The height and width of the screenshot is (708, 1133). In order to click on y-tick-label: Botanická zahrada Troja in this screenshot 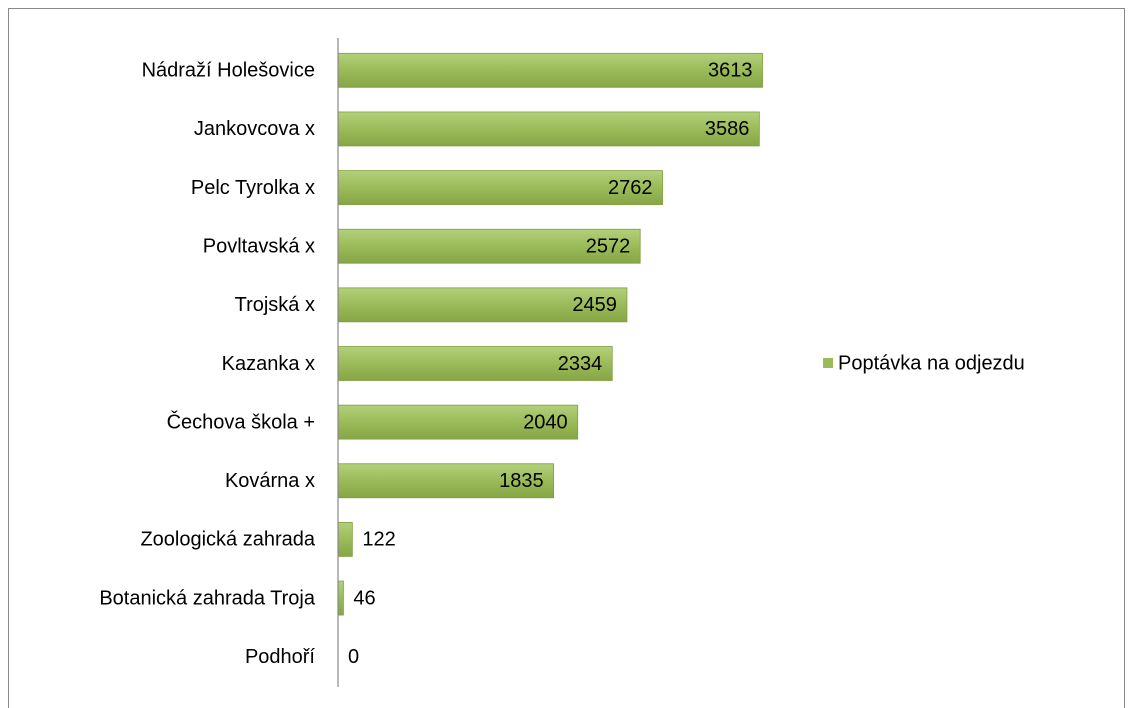, I will do `click(207, 598)`.